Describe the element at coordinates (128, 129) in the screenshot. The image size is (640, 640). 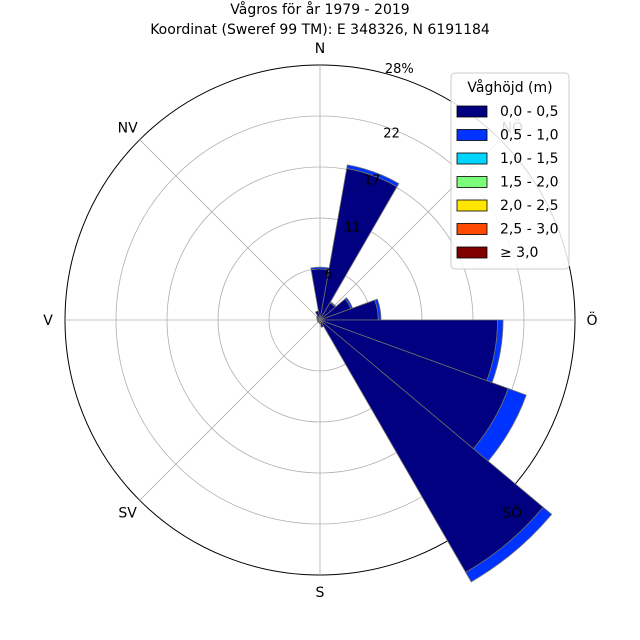
I see `direction-label: NV` at that location.